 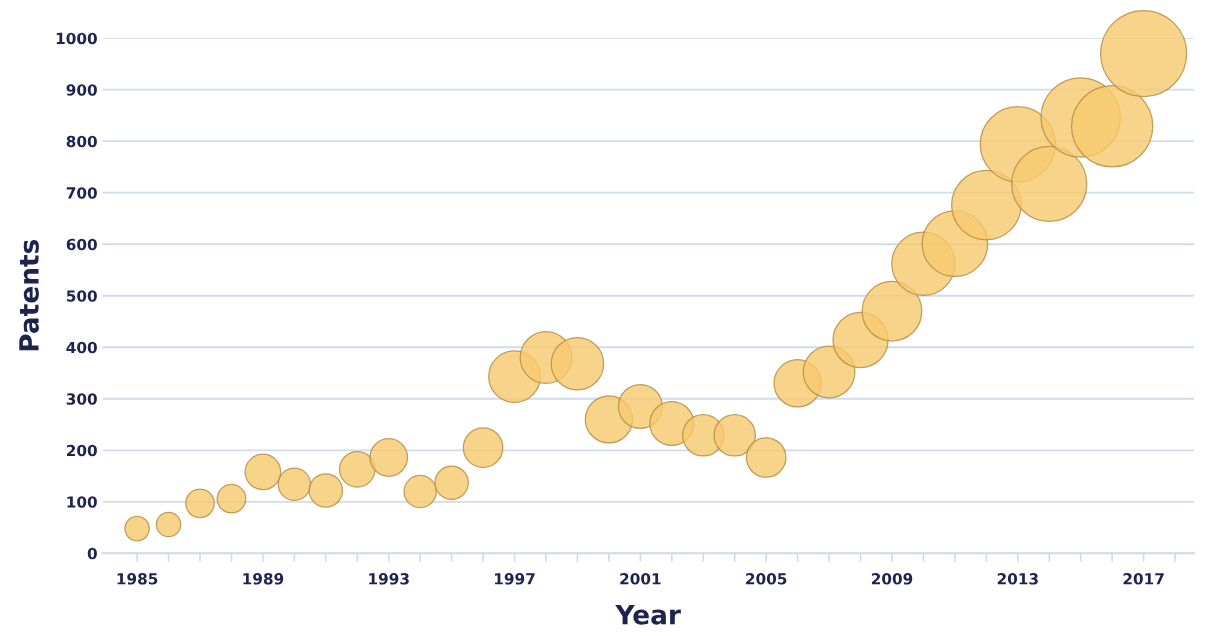 I want to click on y-tick-label: 0, so click(x=92, y=553).